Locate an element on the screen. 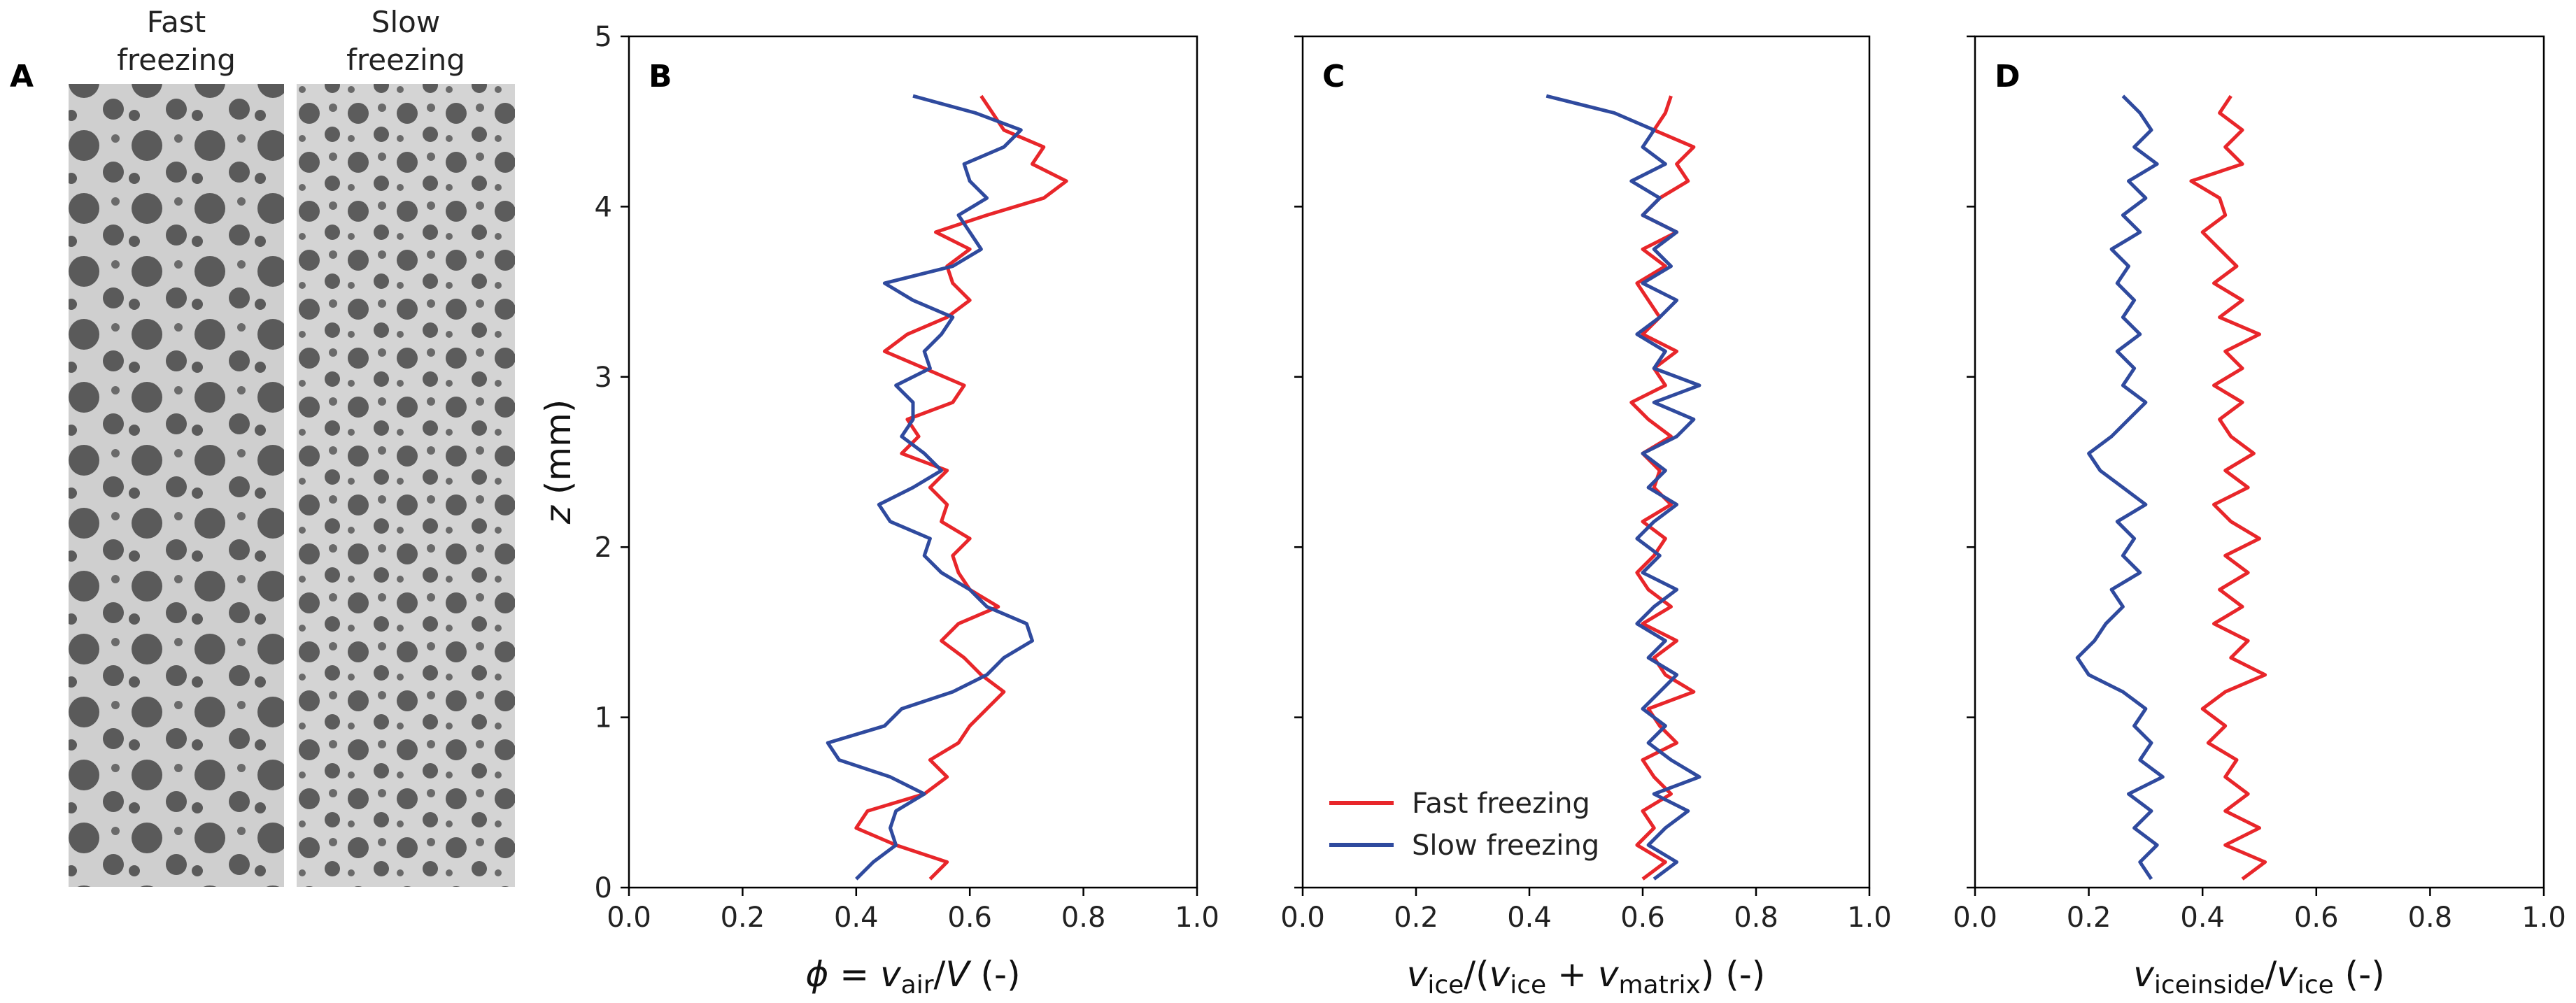  x-axis-label-b: ϕ = vair/V (-) is located at coordinates (912, 977).